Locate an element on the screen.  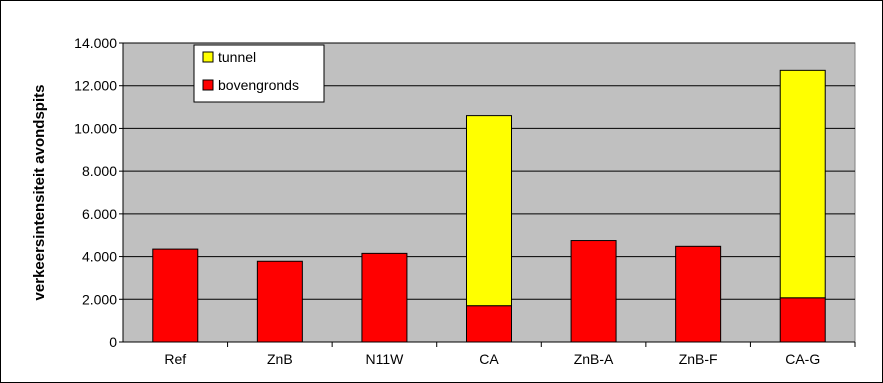
x-tick-label: ZnB-A is located at coordinates (594, 359).